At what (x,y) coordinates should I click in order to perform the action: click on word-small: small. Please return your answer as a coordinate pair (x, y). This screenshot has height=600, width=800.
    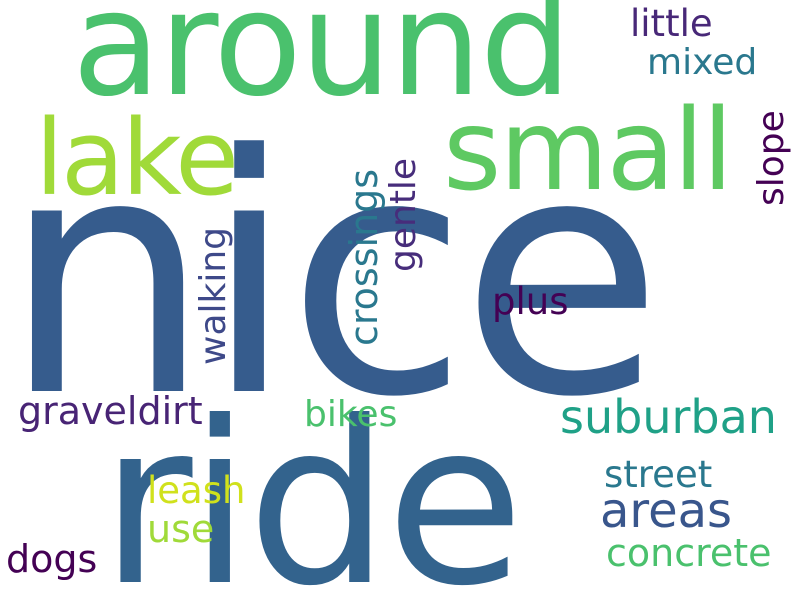
    Looking at the image, I should click on (588, 151).